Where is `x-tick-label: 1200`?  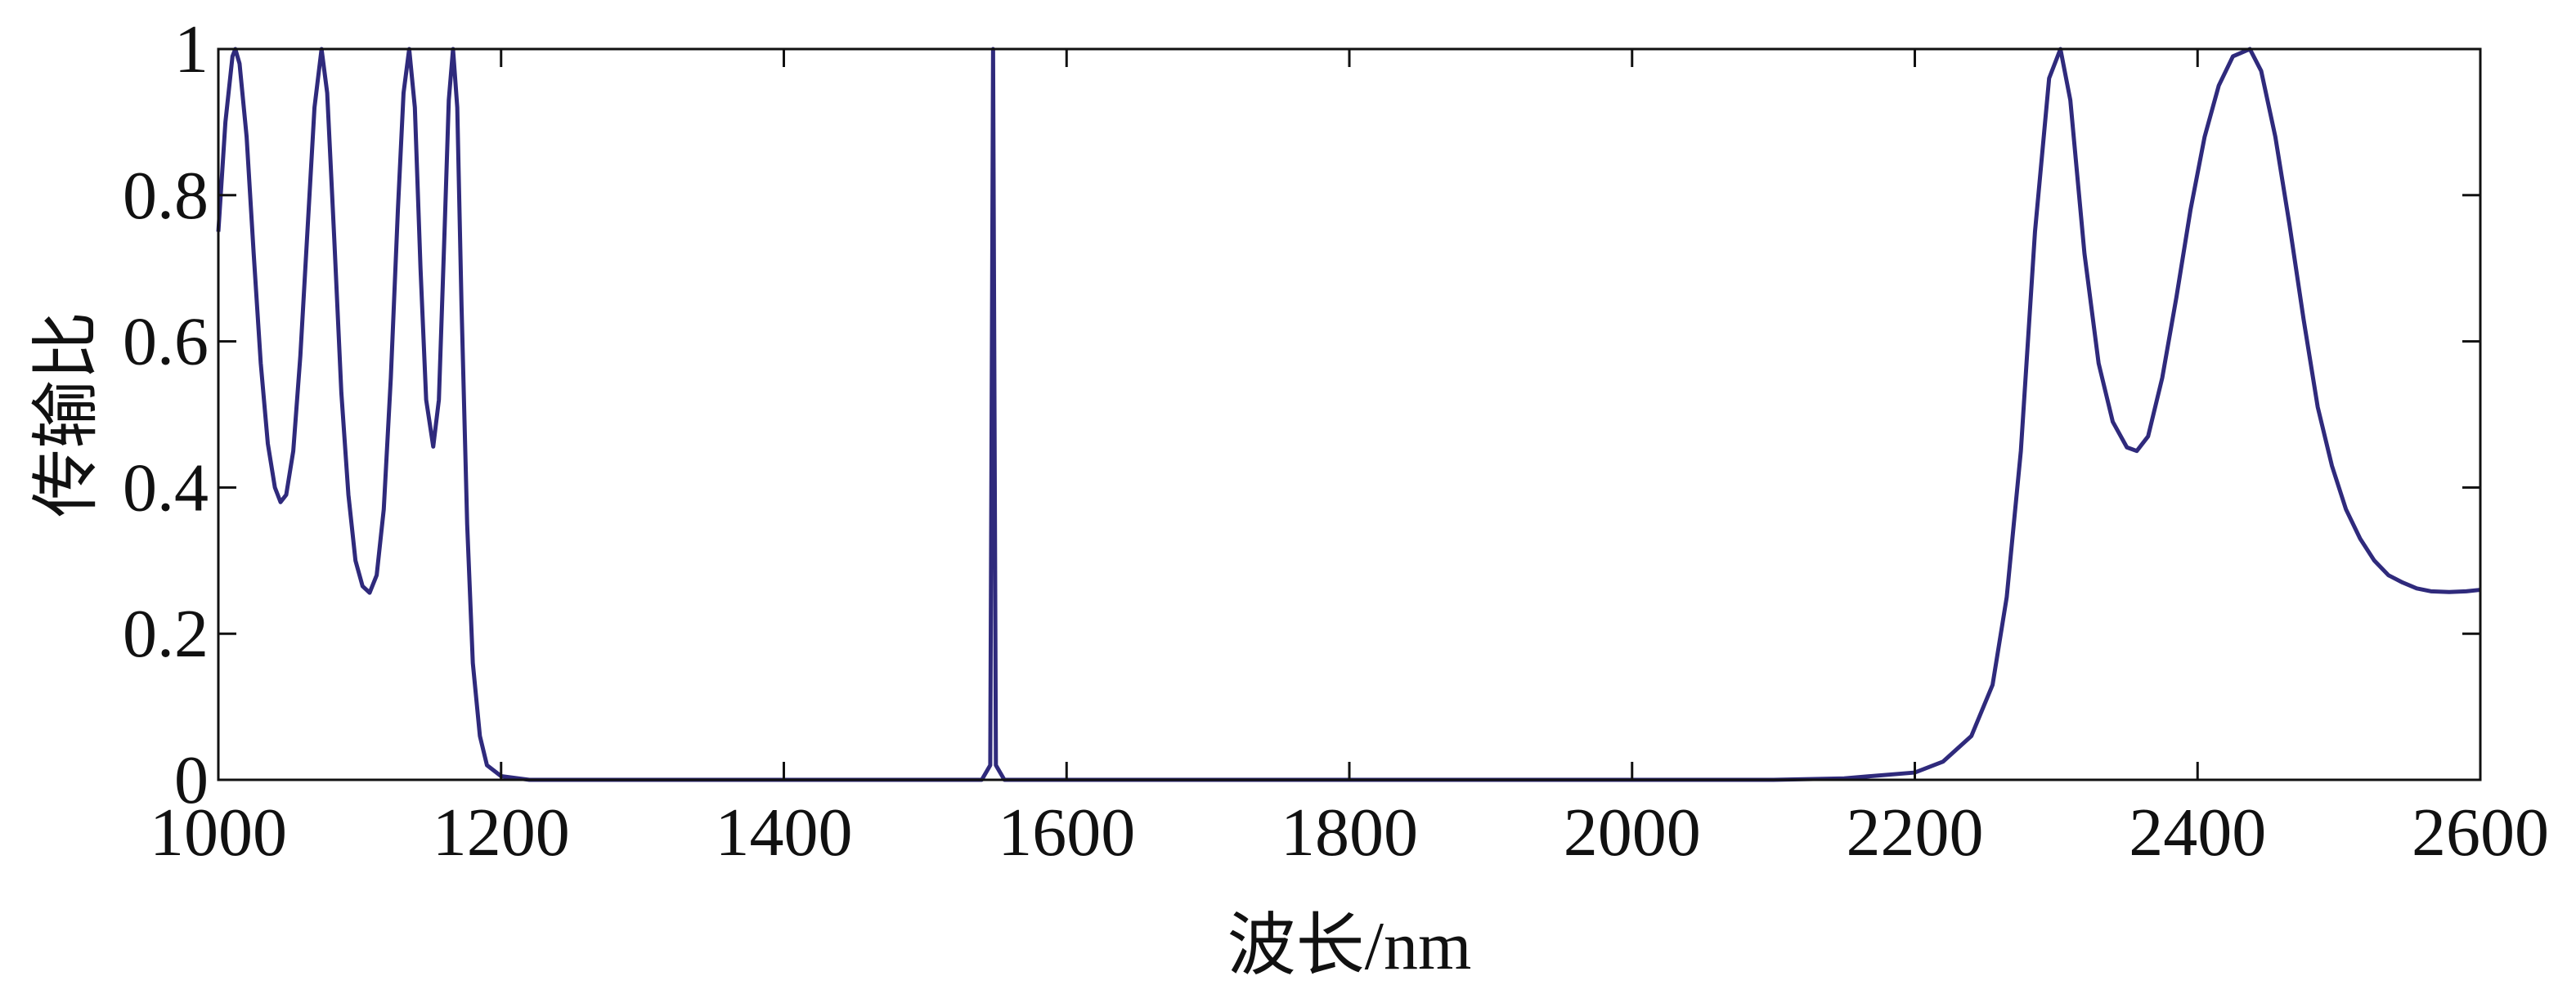
x-tick-label: 1200 is located at coordinates (501, 833).